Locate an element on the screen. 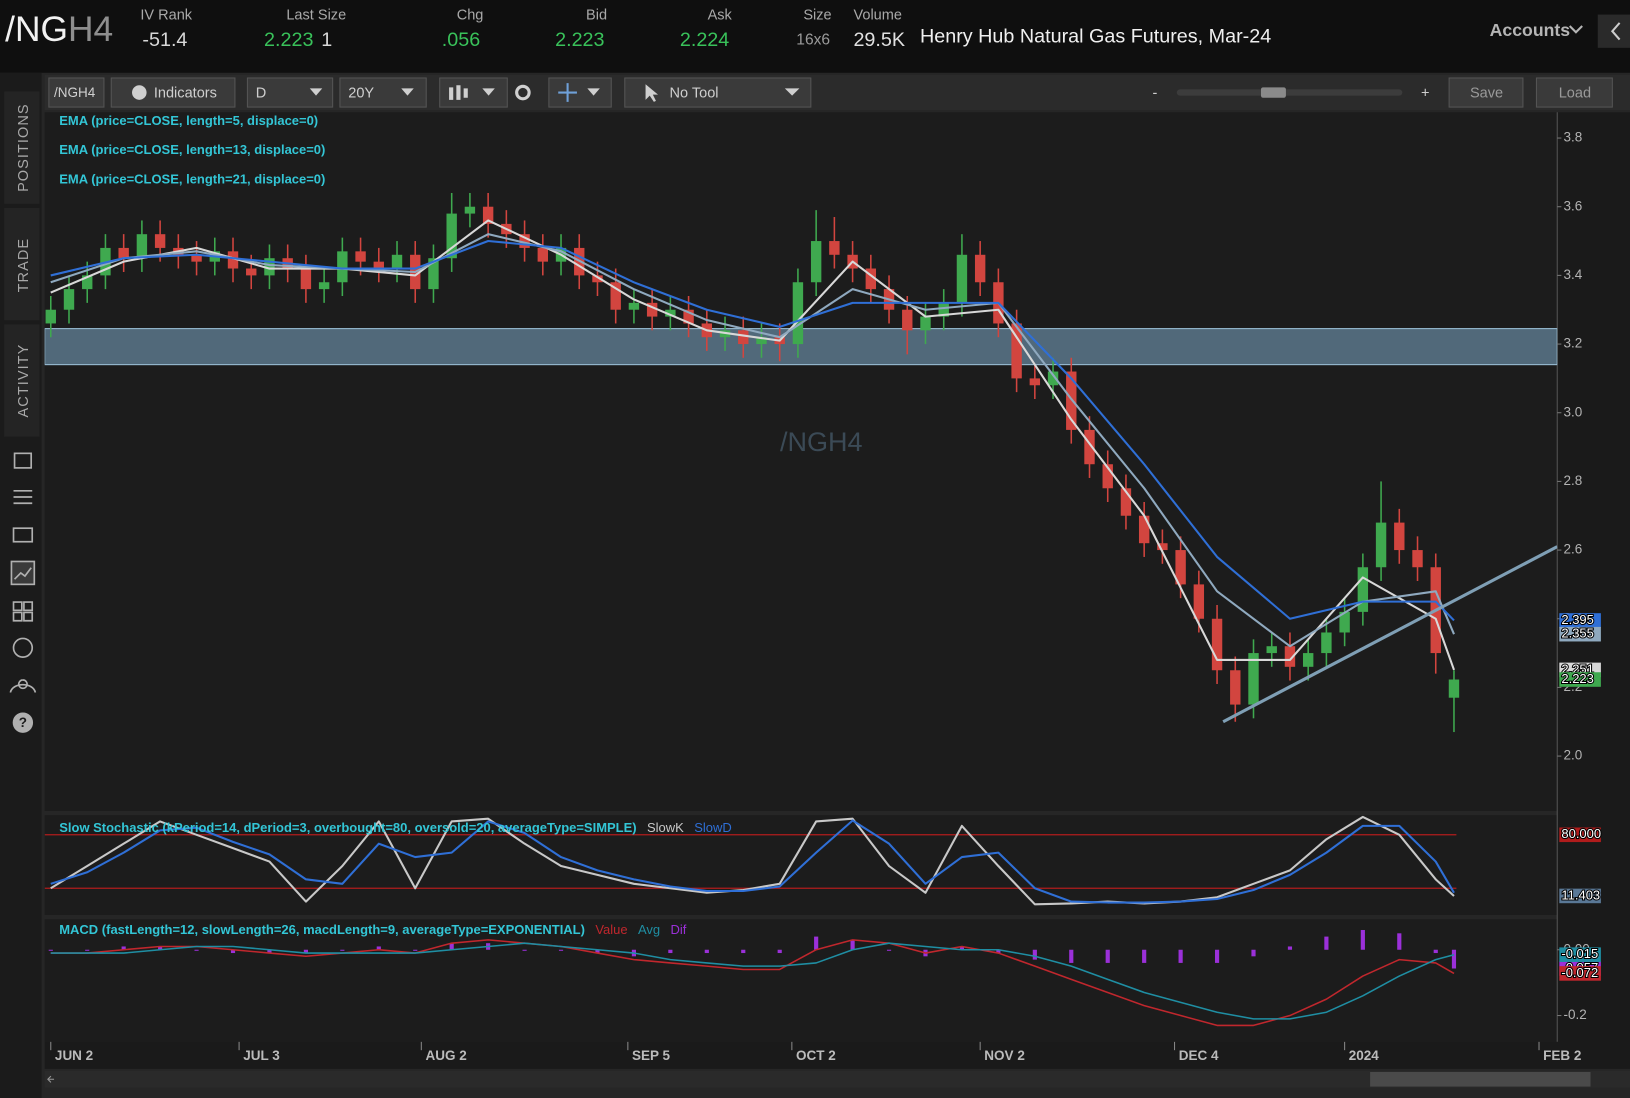  tab-label: POSITIONS is located at coordinates (24, 147).